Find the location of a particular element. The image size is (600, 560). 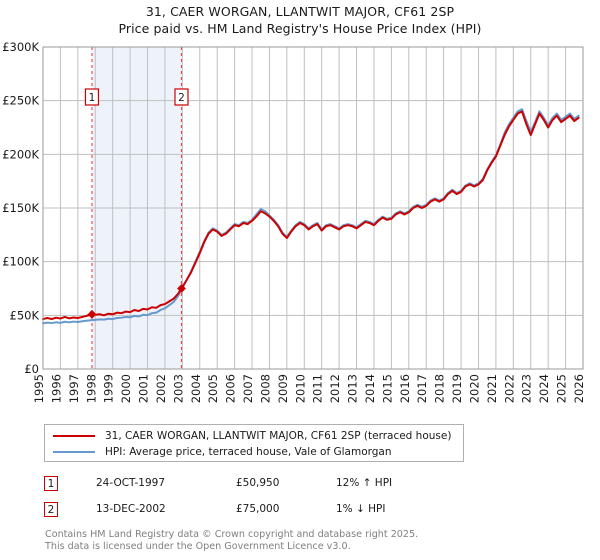

svg-text: 2018 is located at coordinates (440, 388).